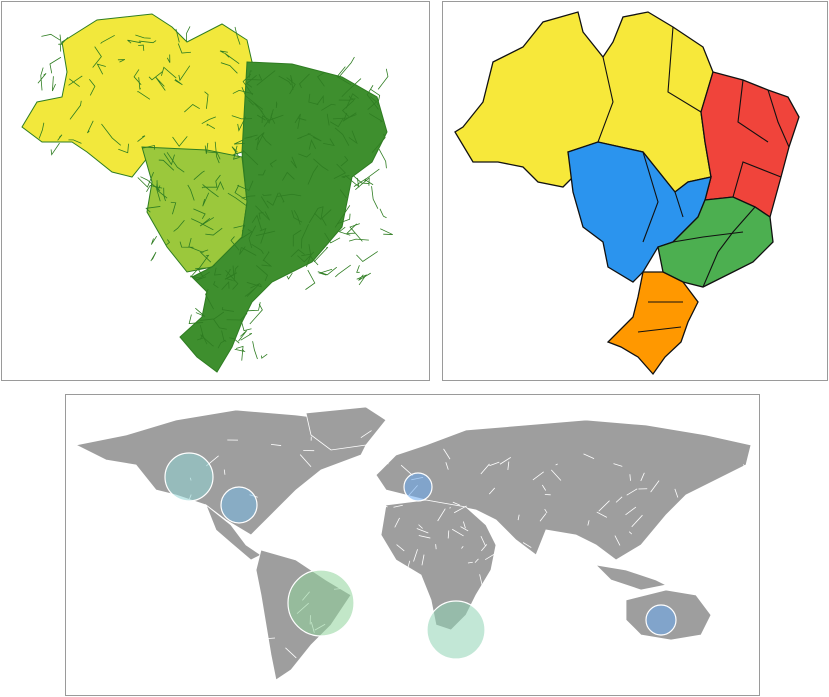 The width and height of the screenshot is (829, 697). What do you see at coordinates (321, 603) in the screenshot?
I see `bubble-brazil` at bounding box center [321, 603].